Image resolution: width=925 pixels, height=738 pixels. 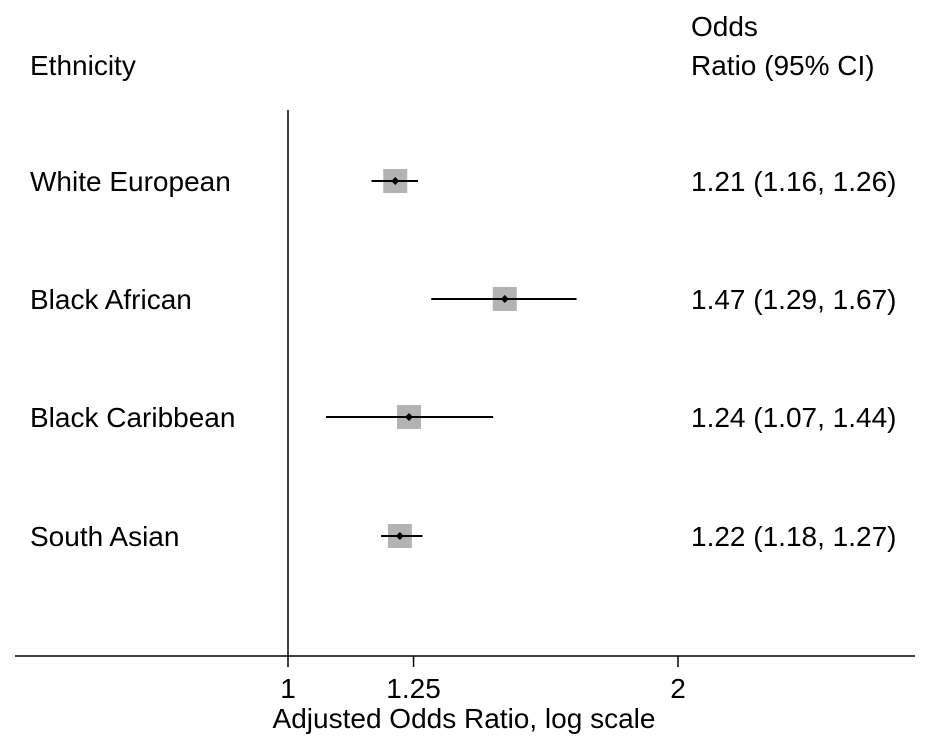 What do you see at coordinates (111, 299) in the screenshot?
I see `row-label: Black African` at bounding box center [111, 299].